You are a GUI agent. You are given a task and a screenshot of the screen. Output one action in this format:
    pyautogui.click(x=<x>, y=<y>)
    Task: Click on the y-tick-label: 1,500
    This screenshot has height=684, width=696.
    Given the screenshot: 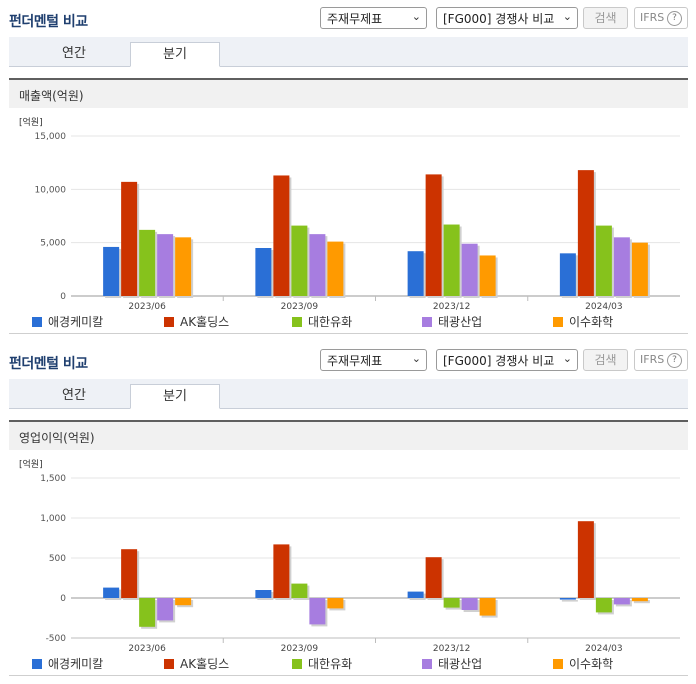 What is the action you would take?
    pyautogui.click(x=53, y=479)
    